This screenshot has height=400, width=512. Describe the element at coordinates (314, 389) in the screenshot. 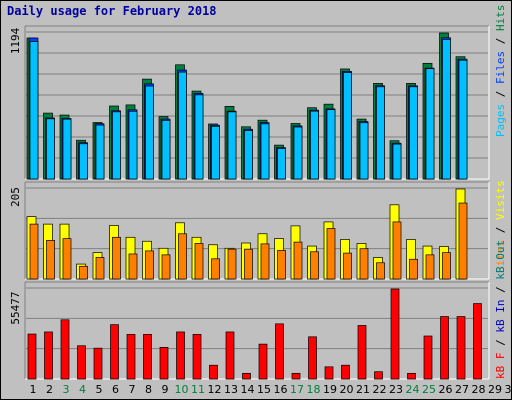

I see `x-tick-day-18: 18` at that location.